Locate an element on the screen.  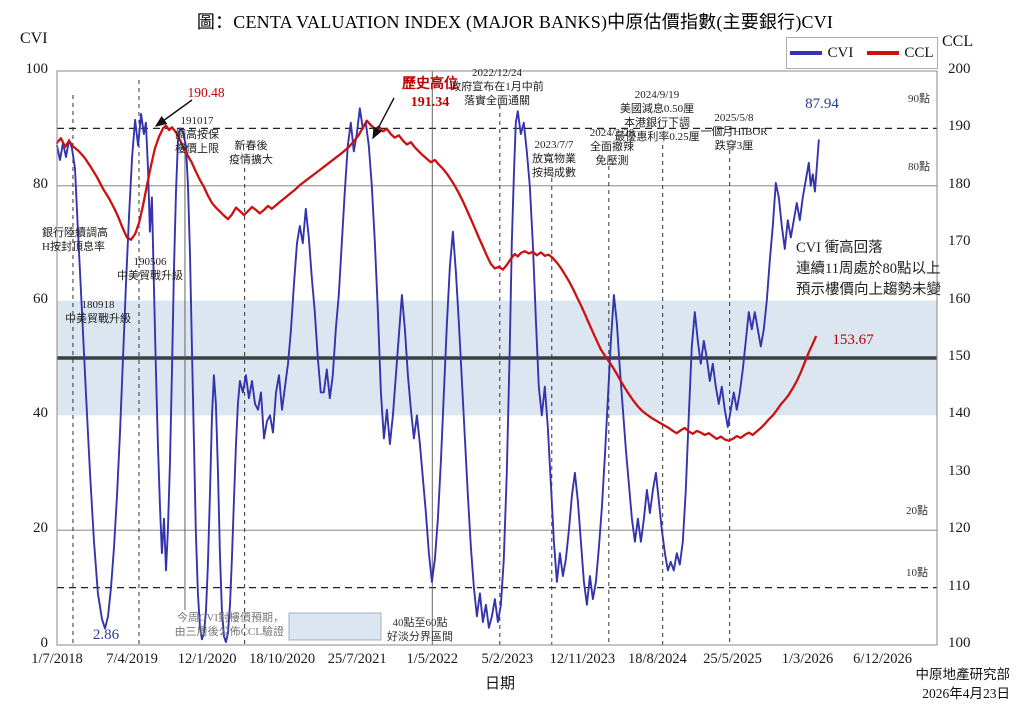
ann-cny-covid-line: 新春後 is located at coordinates (251, 146).